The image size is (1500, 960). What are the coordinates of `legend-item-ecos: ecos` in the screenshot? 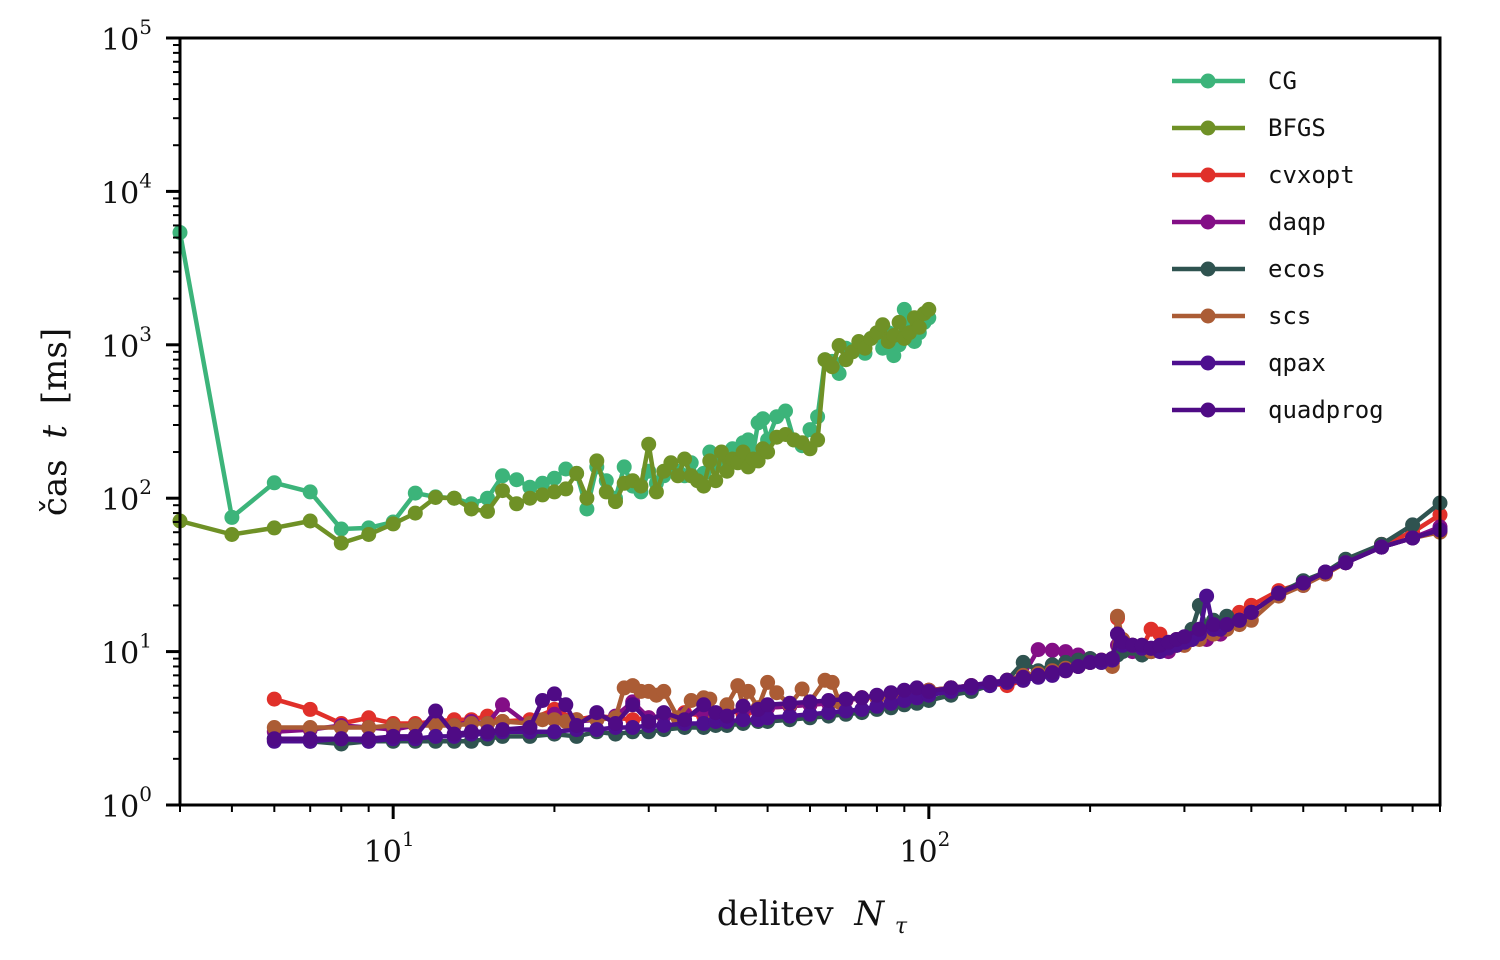 It's located at (1249, 269).